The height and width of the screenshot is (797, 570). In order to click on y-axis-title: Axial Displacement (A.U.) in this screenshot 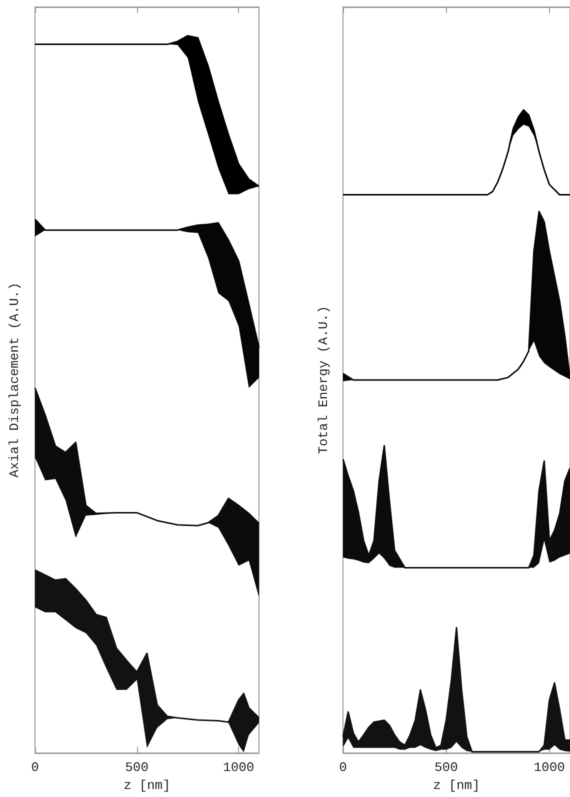, I will do `click(14, 380)`.